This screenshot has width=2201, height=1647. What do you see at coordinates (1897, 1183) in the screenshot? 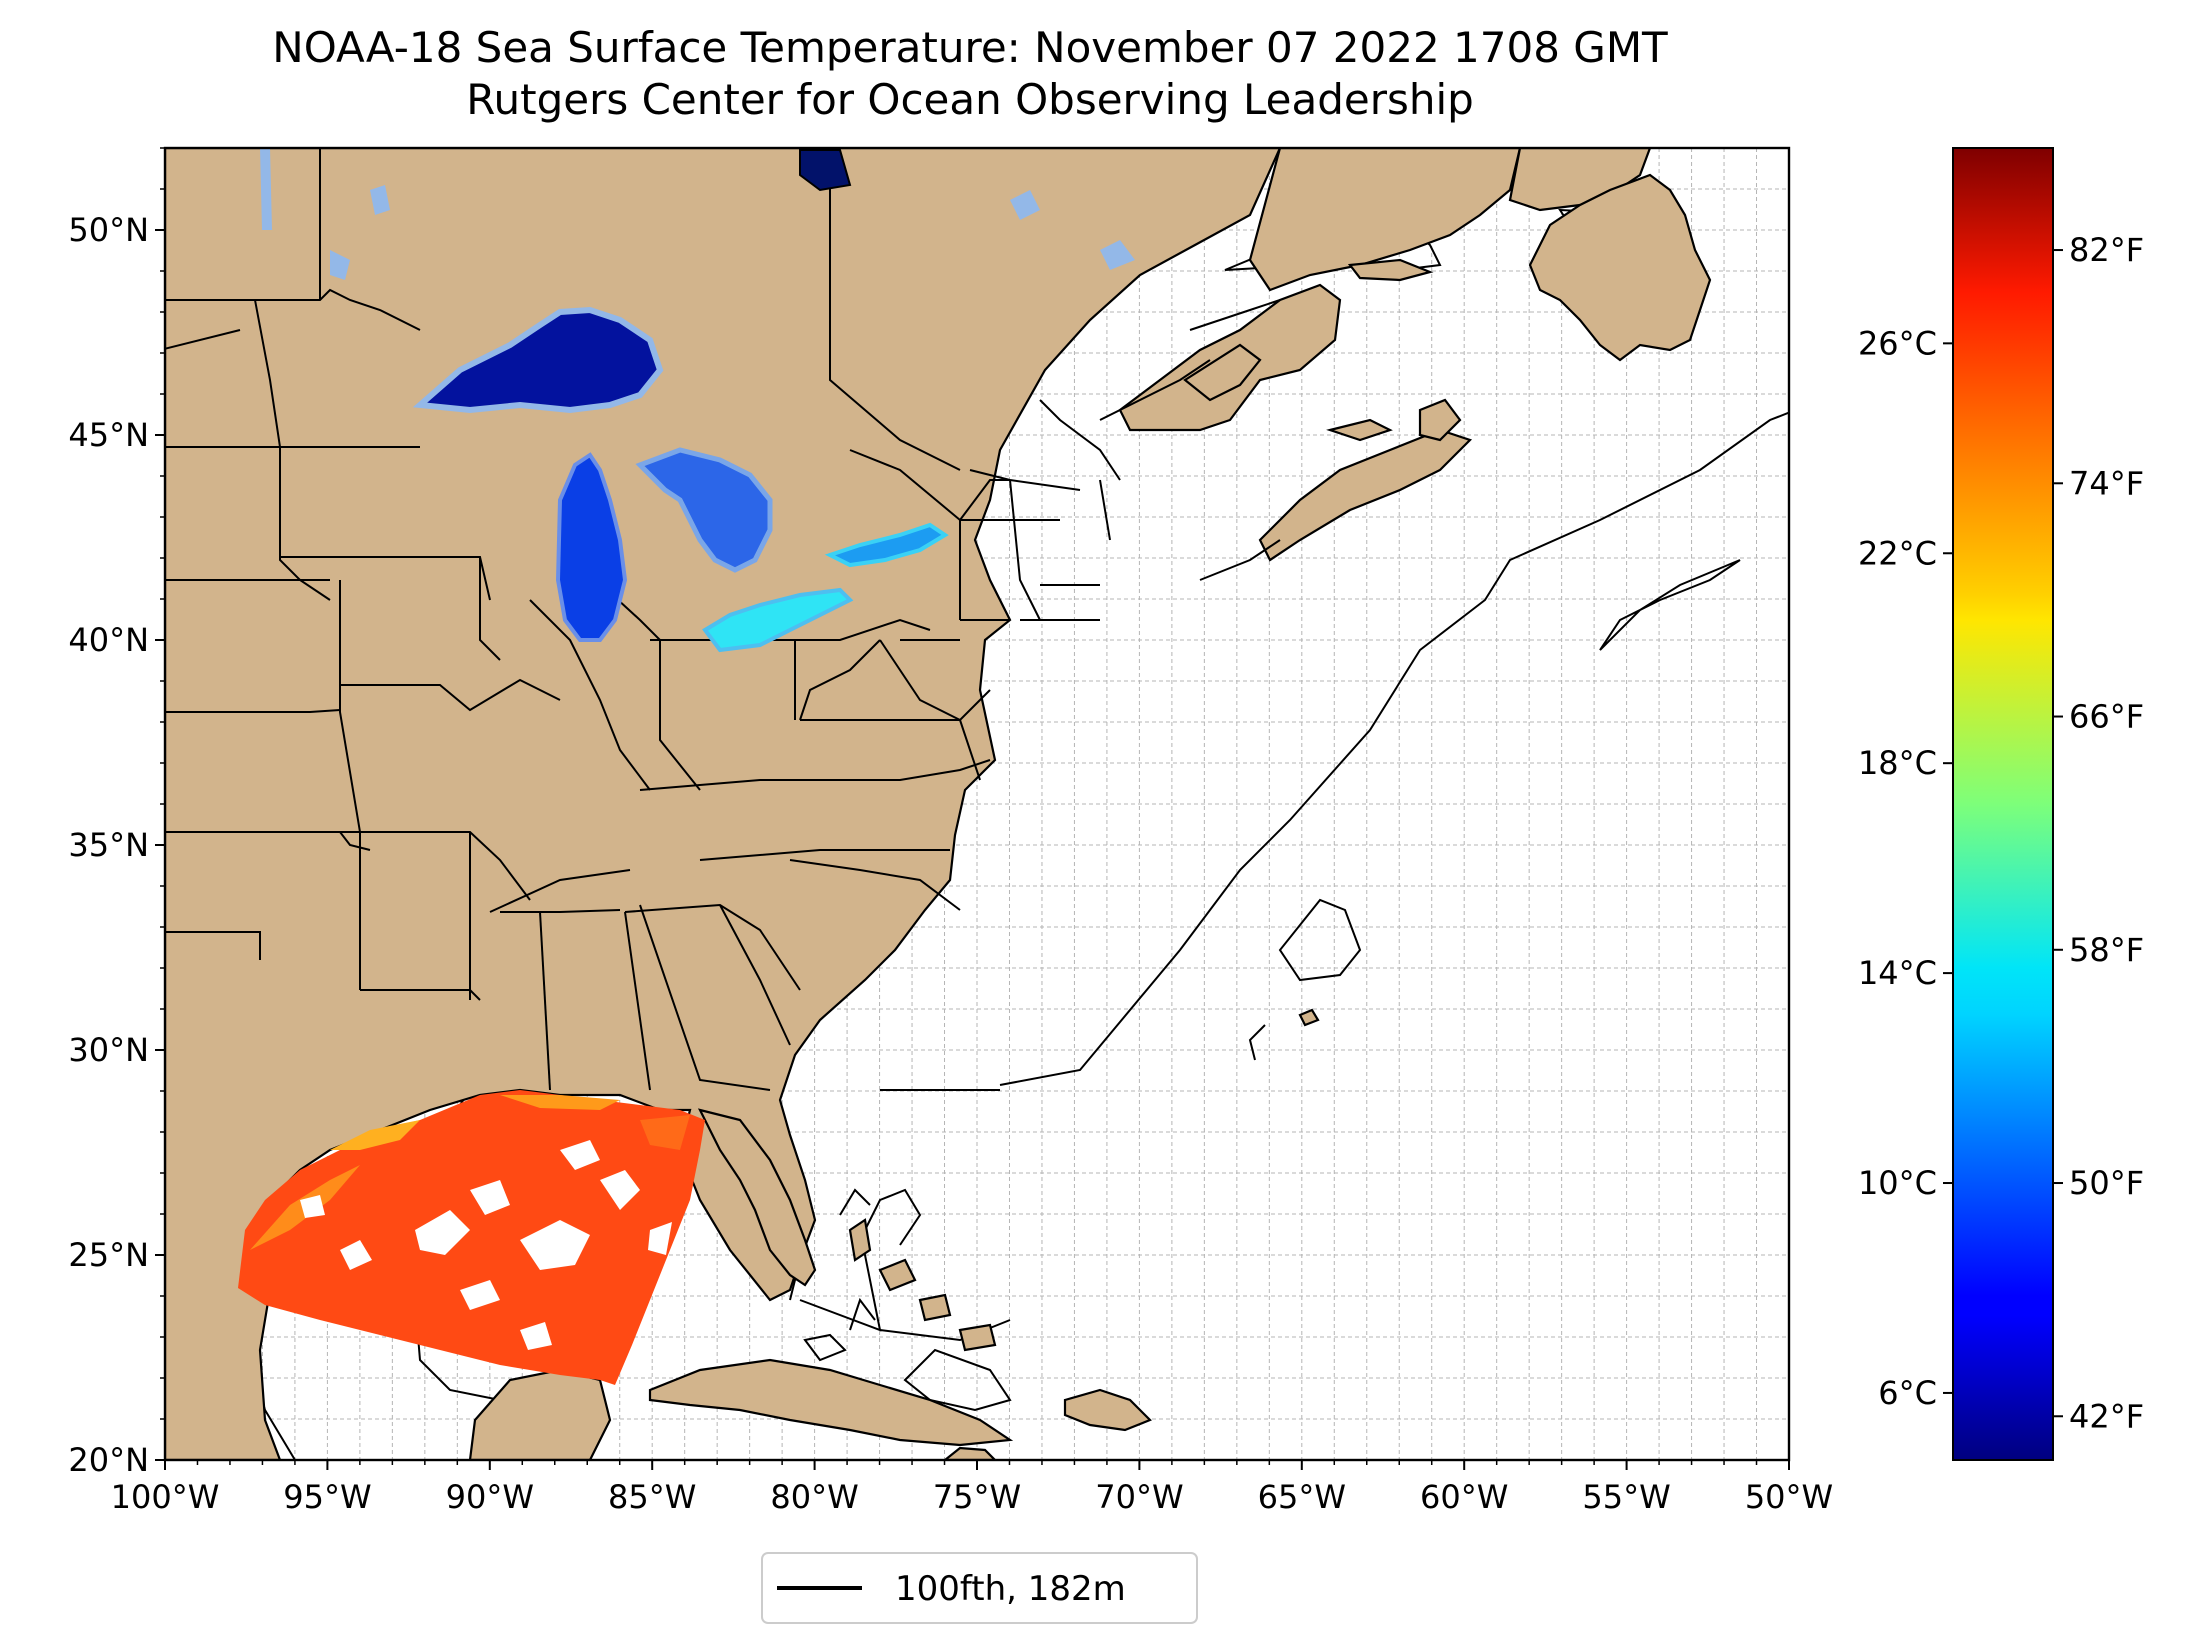
I see `colorbar-label-c: 10°C` at bounding box center [1897, 1183].